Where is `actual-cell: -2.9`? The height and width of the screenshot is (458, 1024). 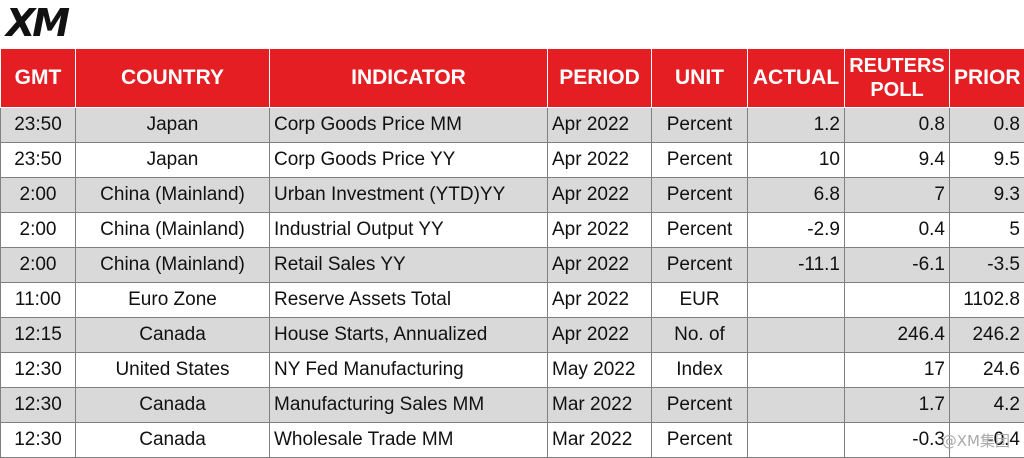 actual-cell: -2.9 is located at coordinates (796, 230).